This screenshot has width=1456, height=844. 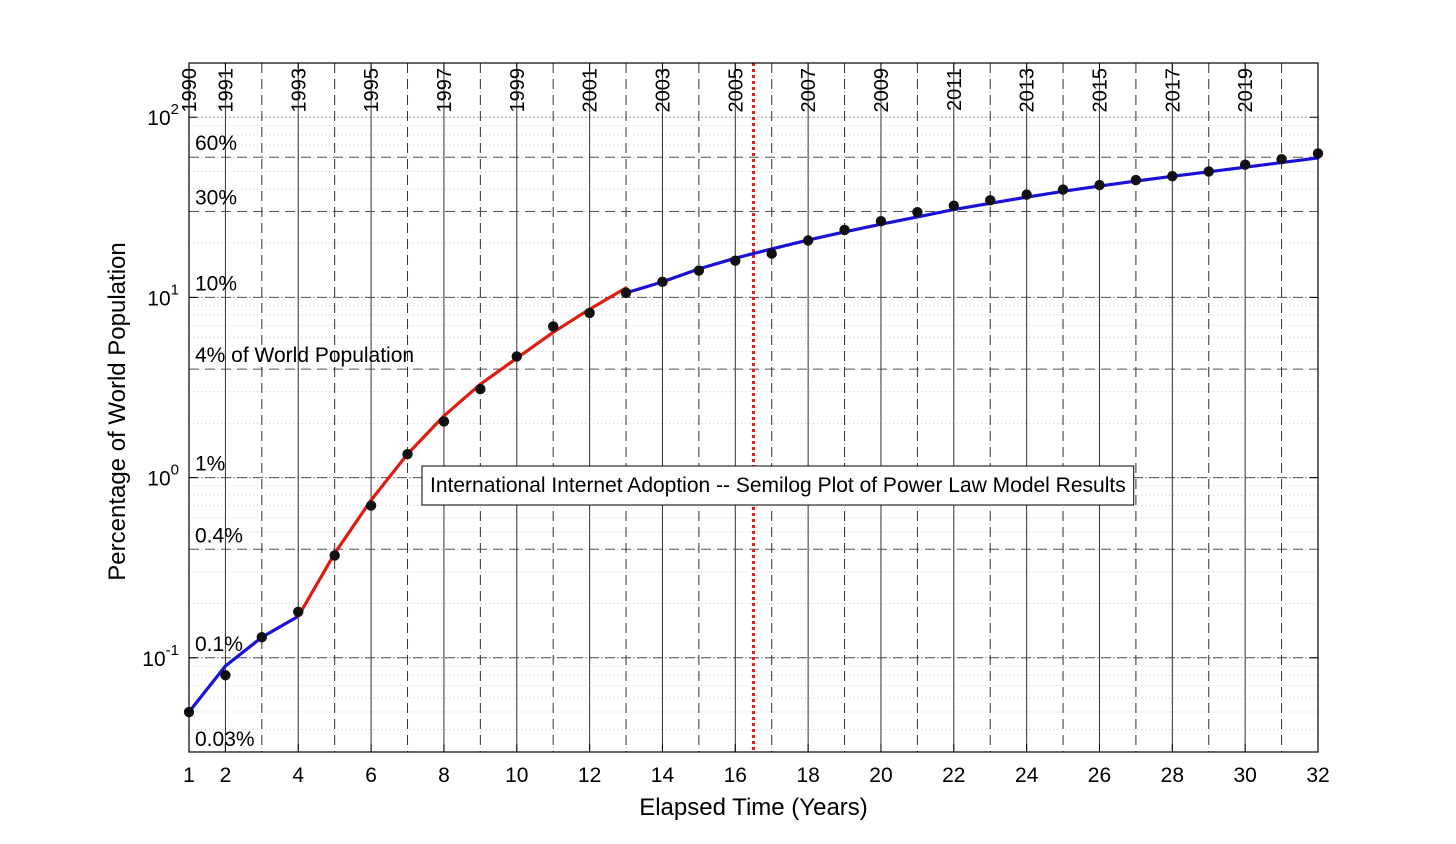 What do you see at coordinates (1099, 775) in the screenshot?
I see `x-tick-label: 26` at bounding box center [1099, 775].